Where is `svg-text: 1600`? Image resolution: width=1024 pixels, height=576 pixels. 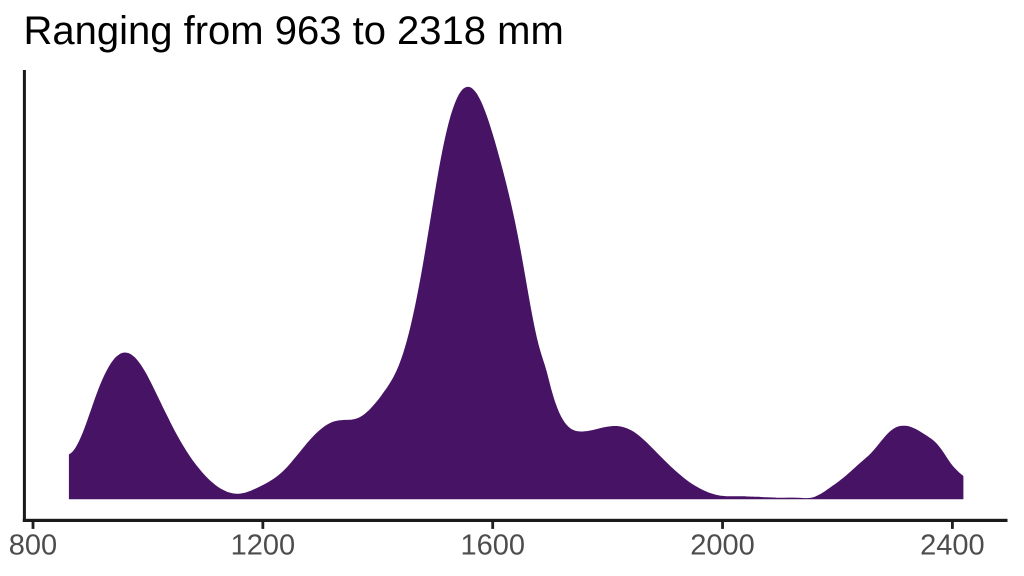 svg-text: 1600 is located at coordinates (492, 546).